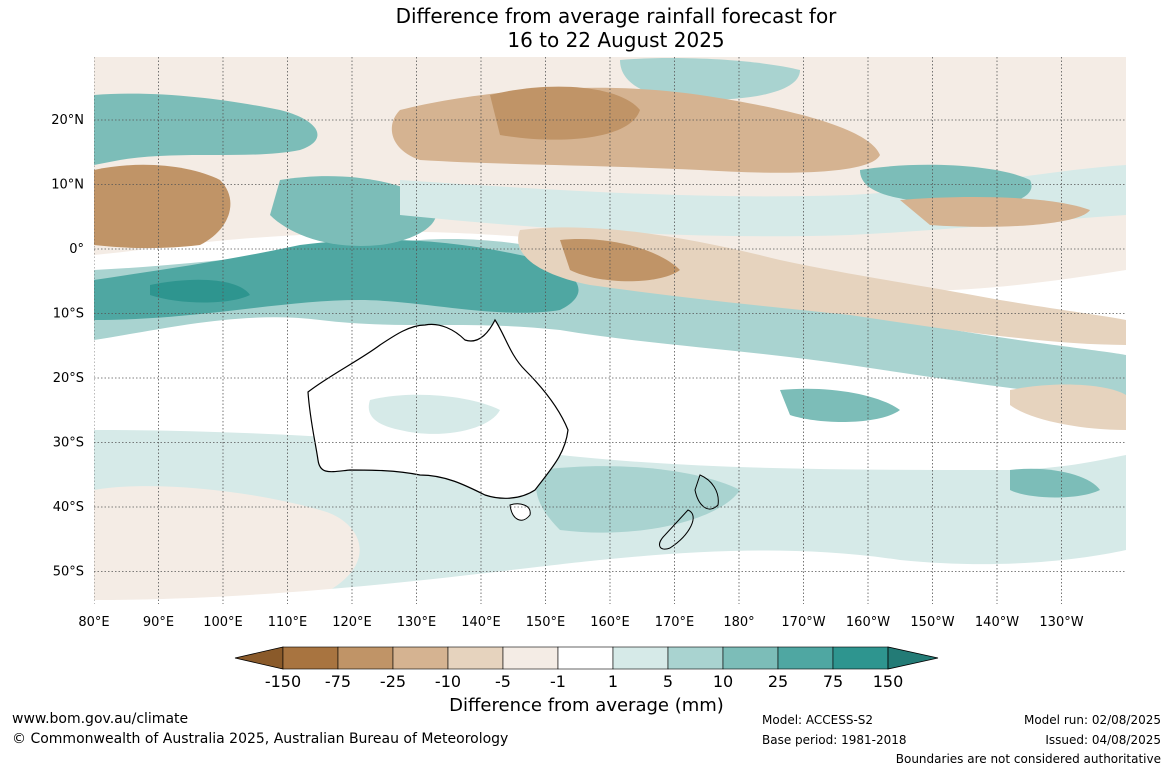 This screenshot has width=1173, height=770. What do you see at coordinates (613, 681) in the screenshot?
I see `colorbar-tick-label: 1` at bounding box center [613, 681].